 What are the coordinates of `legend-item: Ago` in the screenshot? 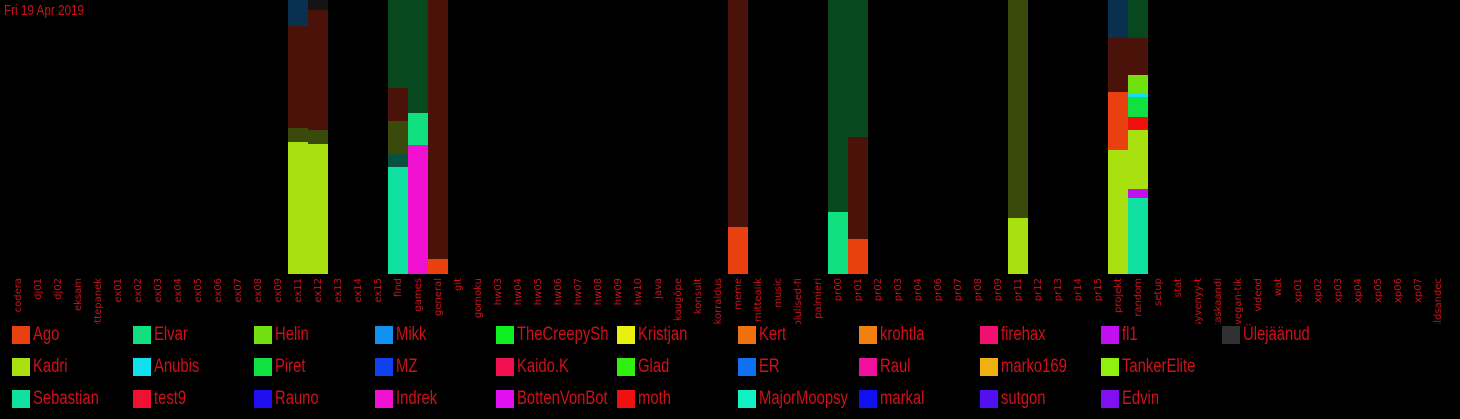 It's located at (81, 335).